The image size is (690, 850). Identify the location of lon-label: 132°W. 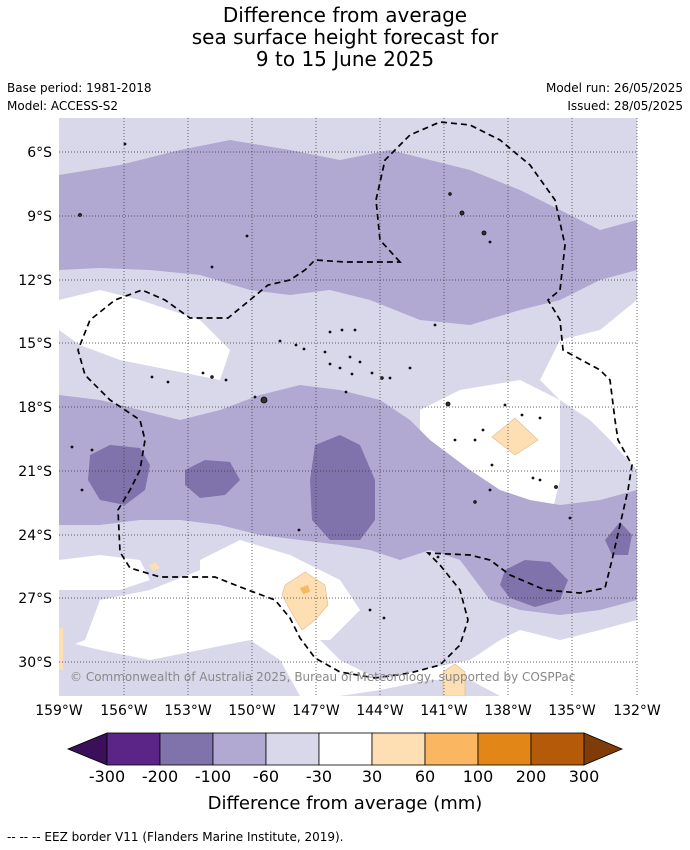
(637, 711).